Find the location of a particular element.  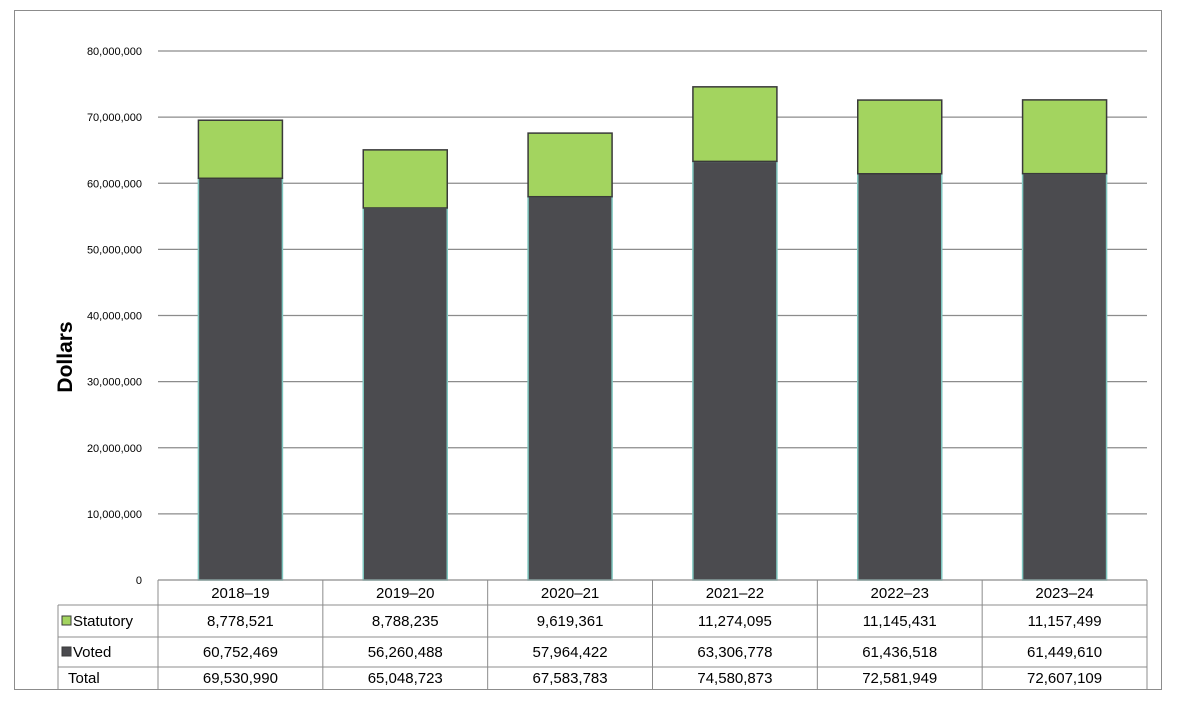

table-value-voted: 60,752,469 is located at coordinates (240, 652).